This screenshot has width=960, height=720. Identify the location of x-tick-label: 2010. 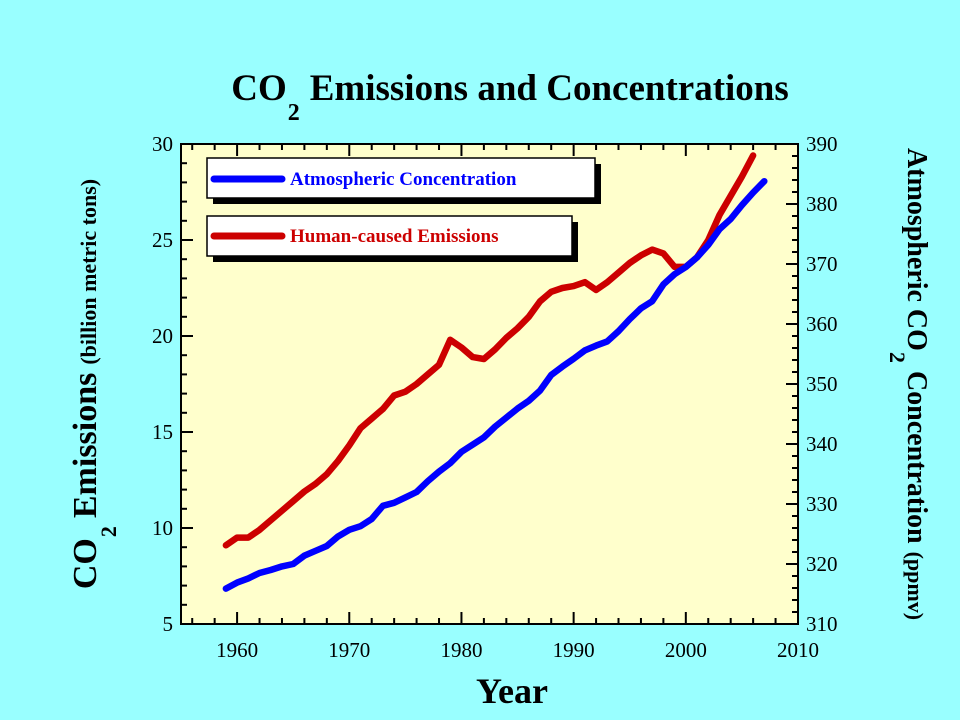
(798, 650).